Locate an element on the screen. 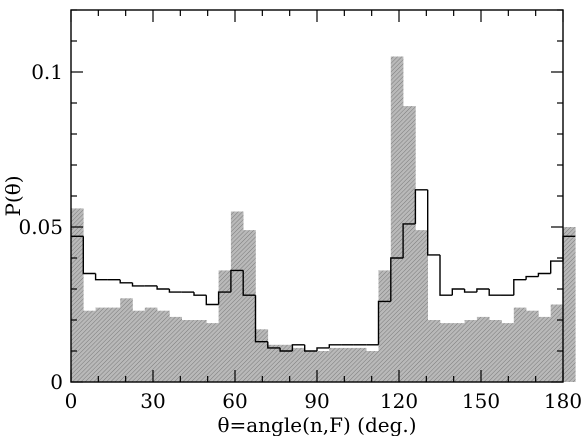 This screenshot has width=588, height=436. x-tick-label-60: 60 is located at coordinates (234, 401).